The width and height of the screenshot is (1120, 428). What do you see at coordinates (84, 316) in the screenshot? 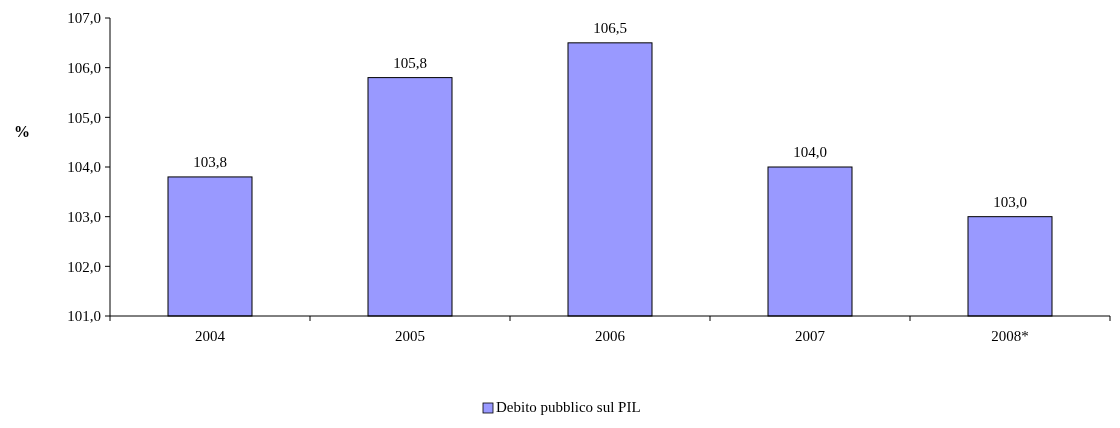
I see `y-tick-label: 101,0` at bounding box center [84, 316].